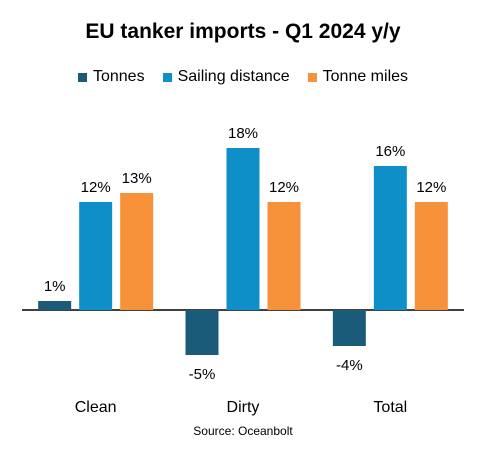 The image size is (486, 464). What do you see at coordinates (55, 286) in the screenshot?
I see `data-label: 1%` at bounding box center [55, 286].